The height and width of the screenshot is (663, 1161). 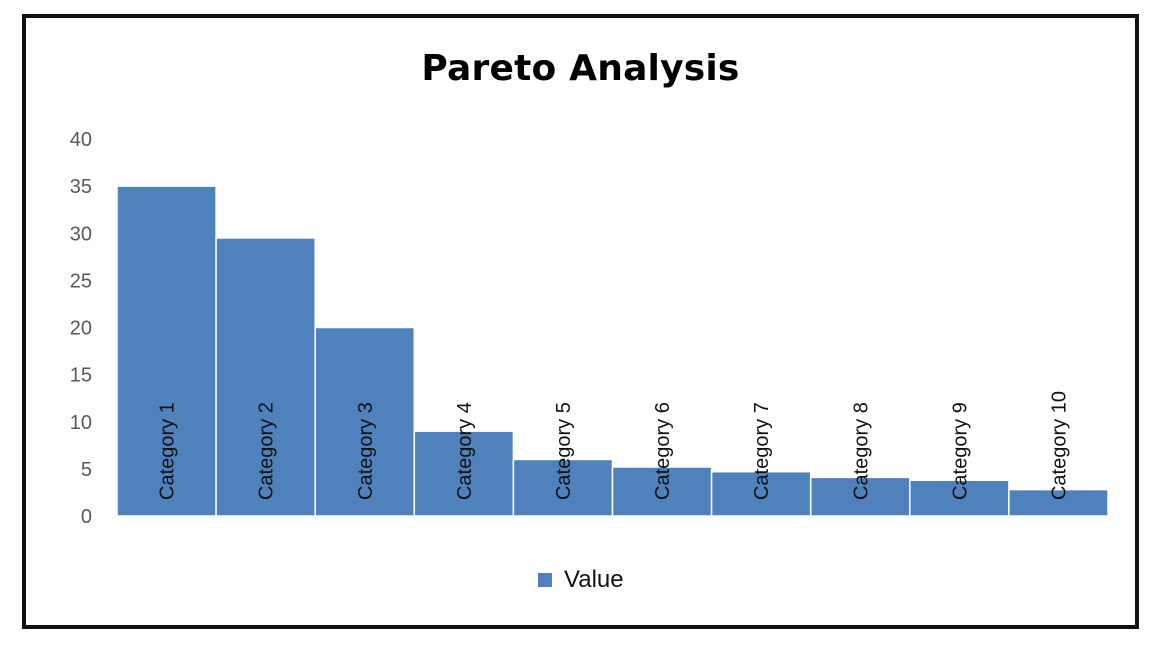 What do you see at coordinates (86, 517) in the screenshot?
I see `y-tick-label: 0` at bounding box center [86, 517].